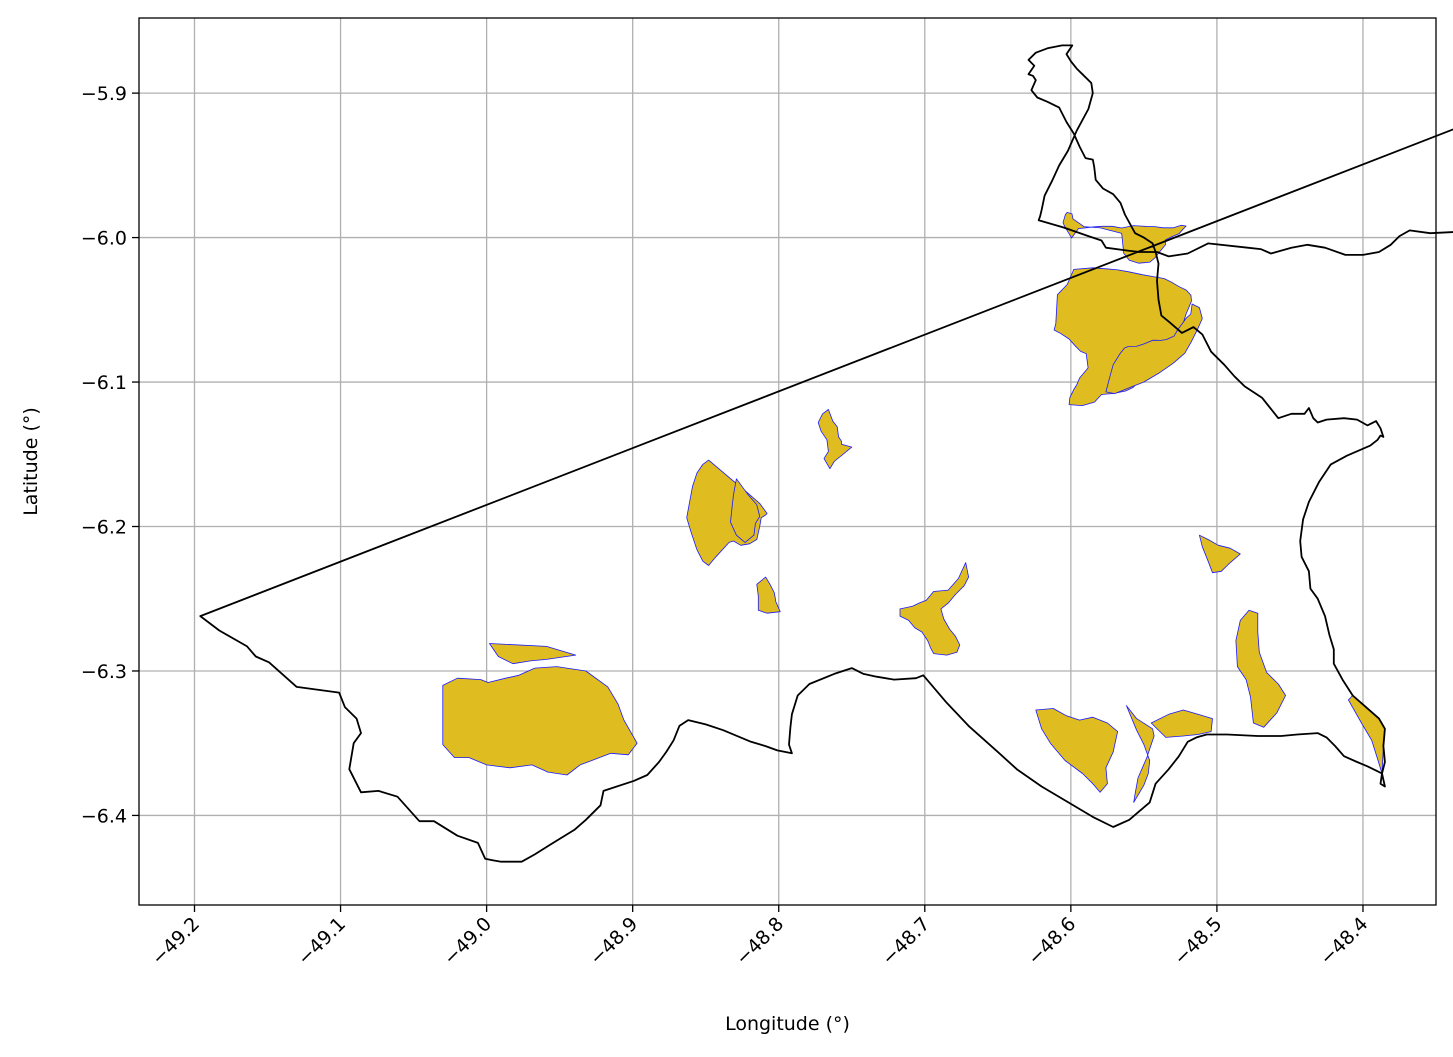 This screenshot has height=1057, width=1453. Describe the element at coordinates (787, 1024) in the screenshot. I see `x-axis-title: Longitude (°)` at that location.